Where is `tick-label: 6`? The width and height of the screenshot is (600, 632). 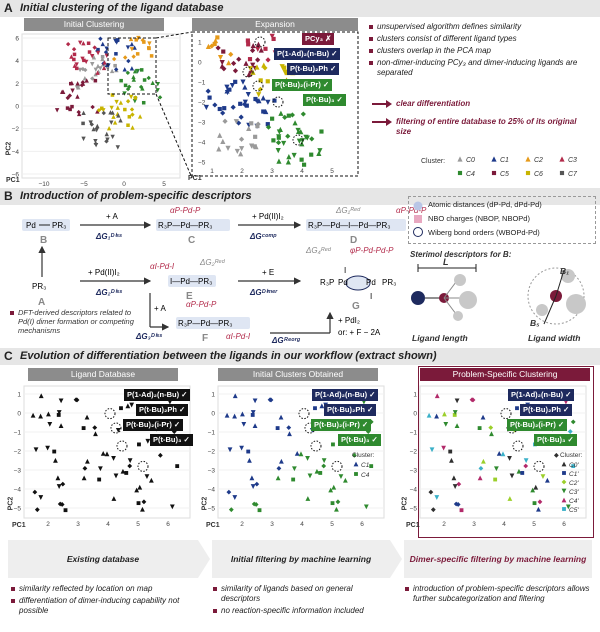 tick-label: 6 is located at coordinates (362, 524).